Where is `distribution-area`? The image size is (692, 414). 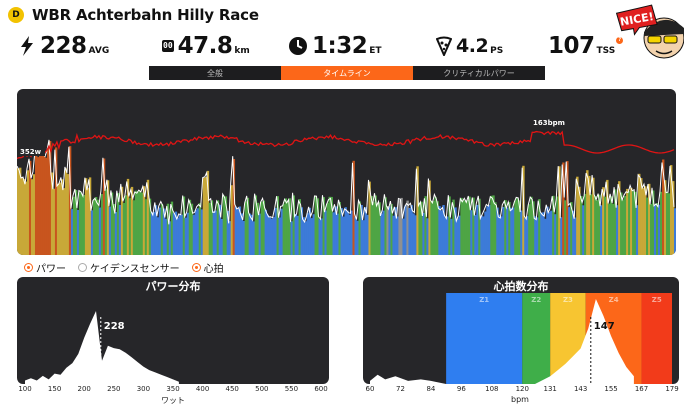
distribution-area is located at coordinates (102, 347).